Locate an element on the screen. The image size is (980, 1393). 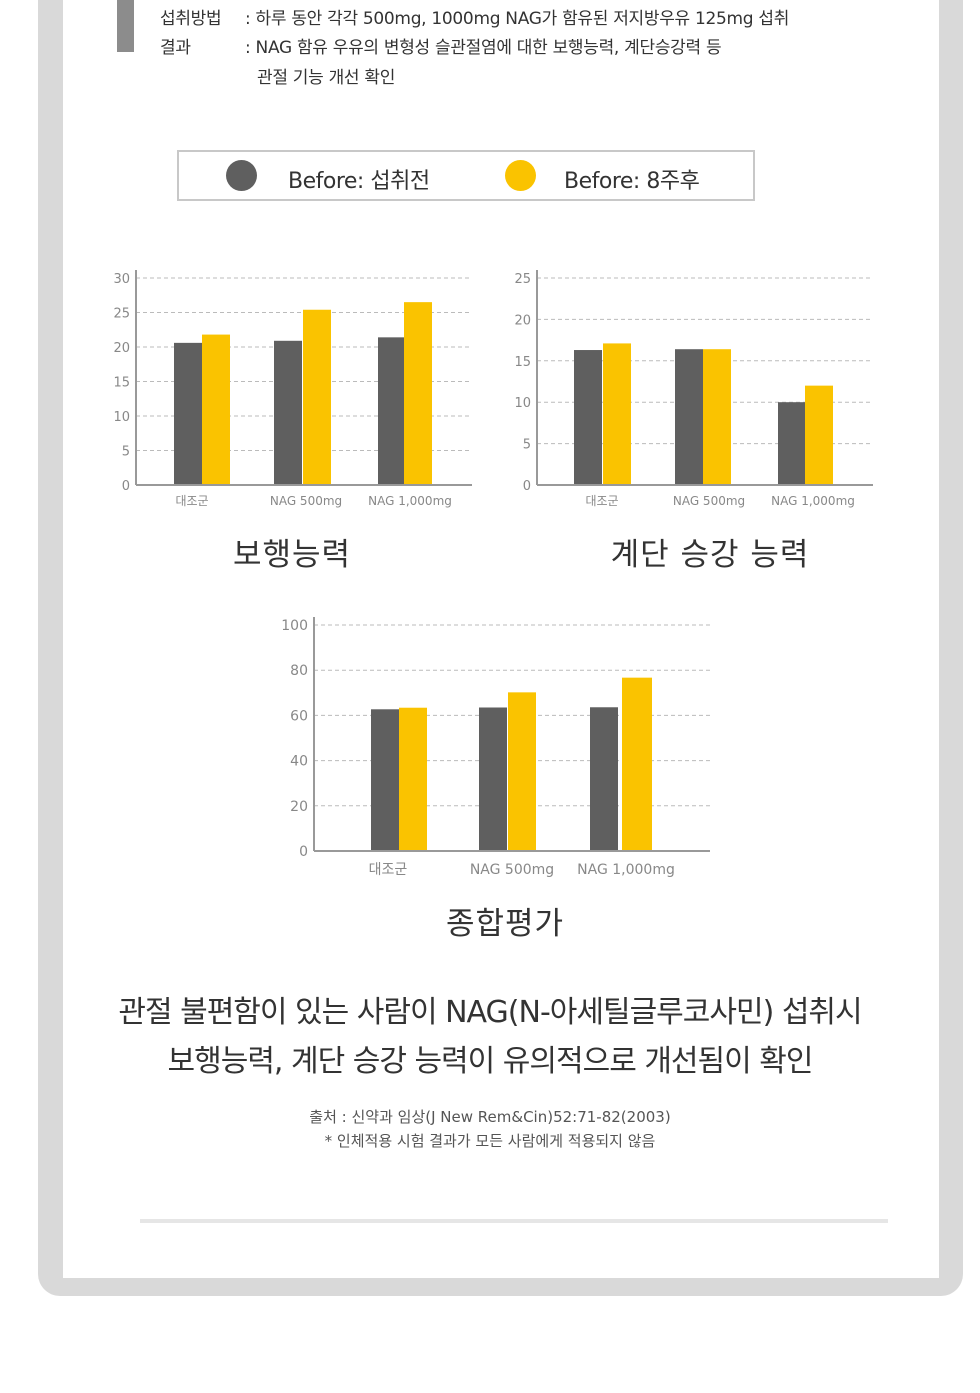
stair-climbing-title: 계단 승강 능력 is located at coordinates (710, 555).